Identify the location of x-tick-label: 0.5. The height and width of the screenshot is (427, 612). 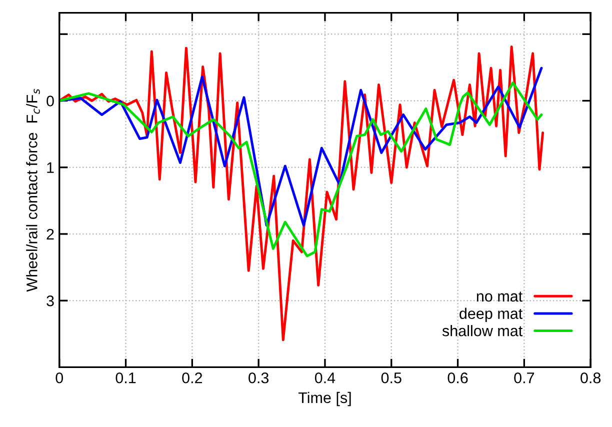
(391, 378).